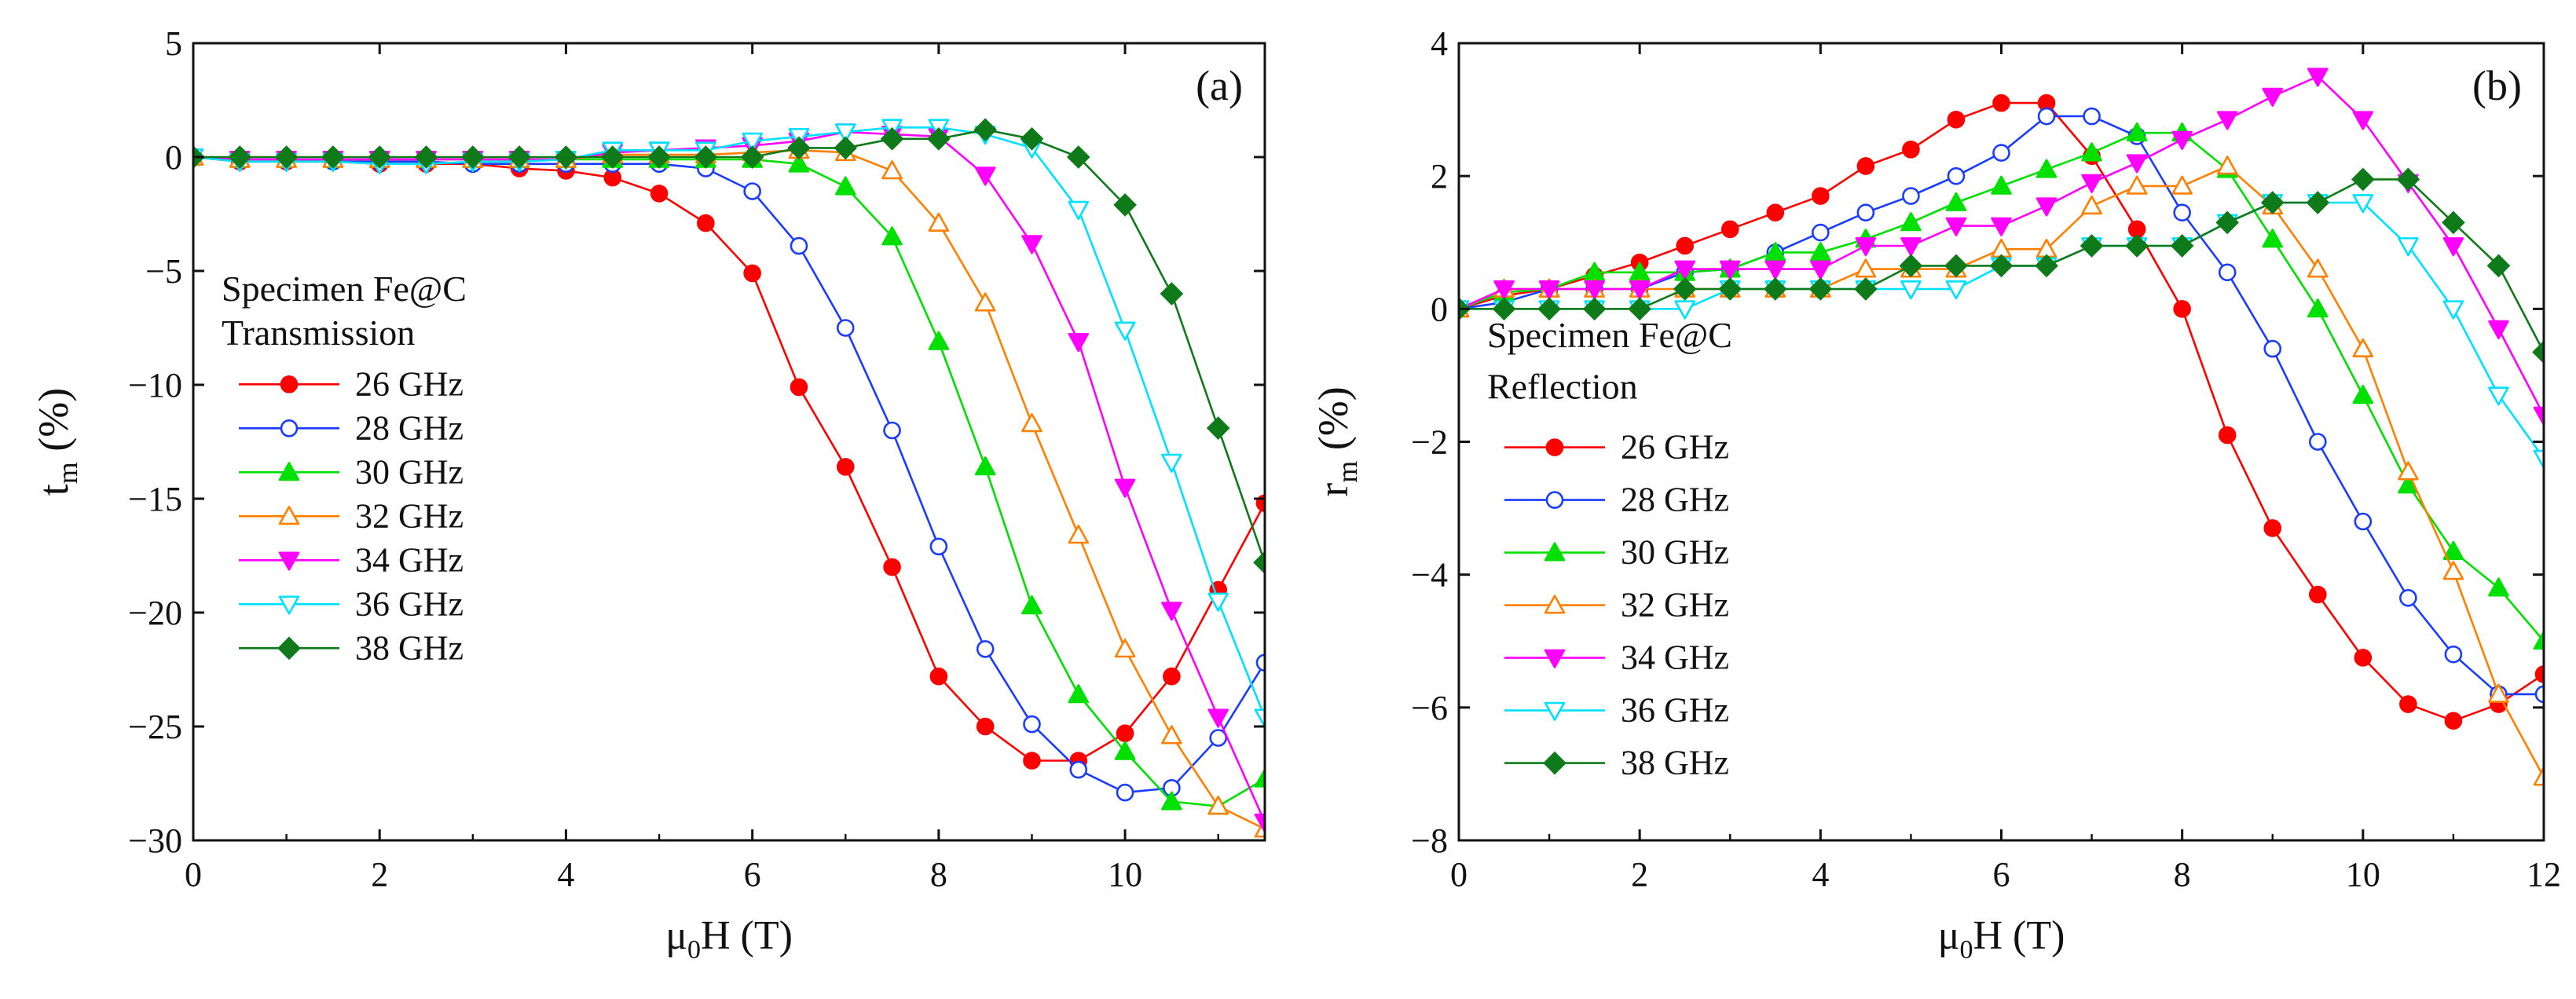  I want to click on legend-item: 30 GHz, so click(351, 471).